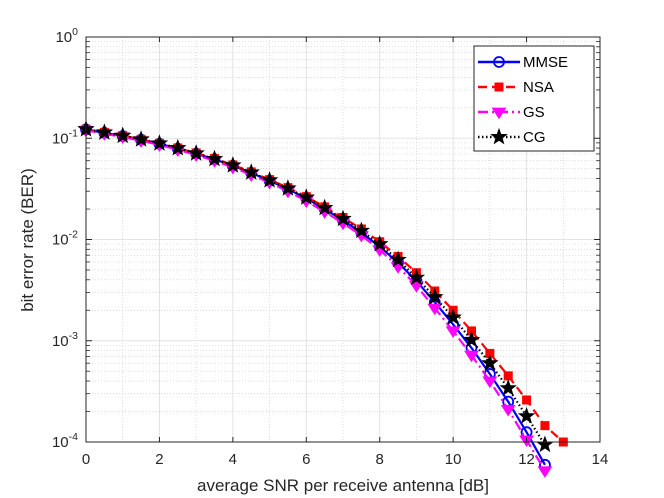 This screenshot has width=664, height=498. What do you see at coordinates (545, 62) in the screenshot?
I see `legend-label-mmse: MMSE` at bounding box center [545, 62].